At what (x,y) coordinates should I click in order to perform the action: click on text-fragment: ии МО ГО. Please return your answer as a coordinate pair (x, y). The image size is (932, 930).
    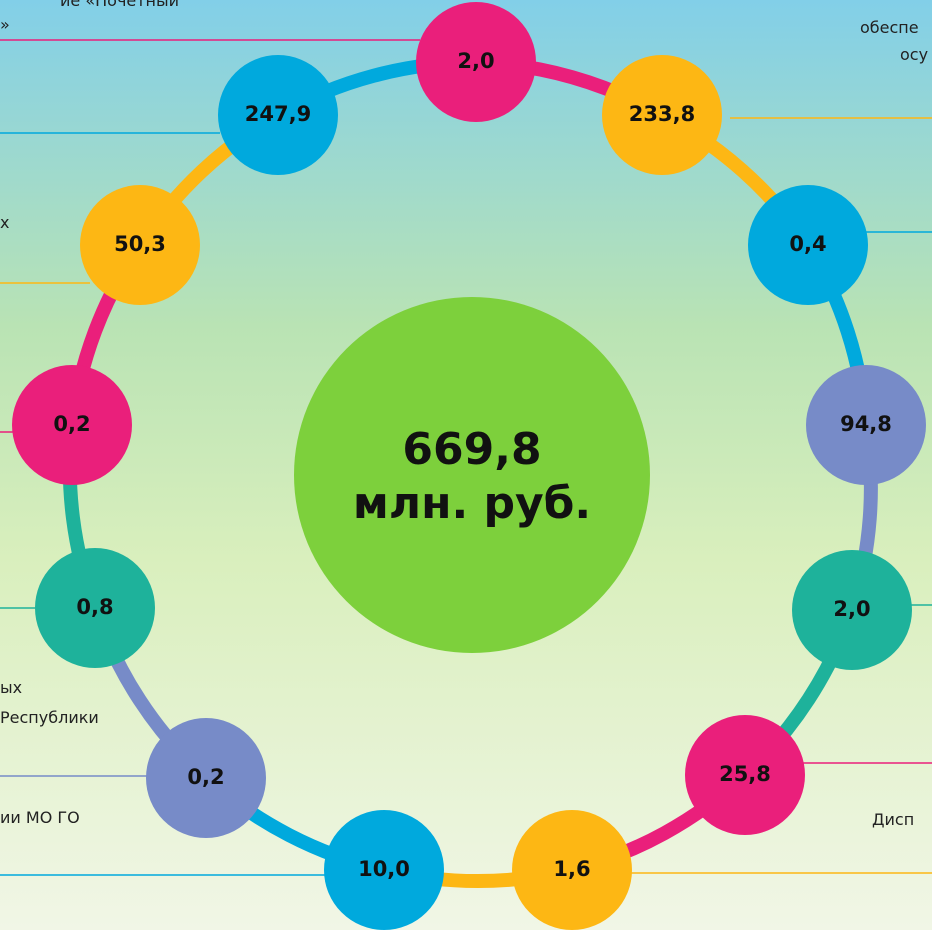
    Looking at the image, I should click on (40, 817).